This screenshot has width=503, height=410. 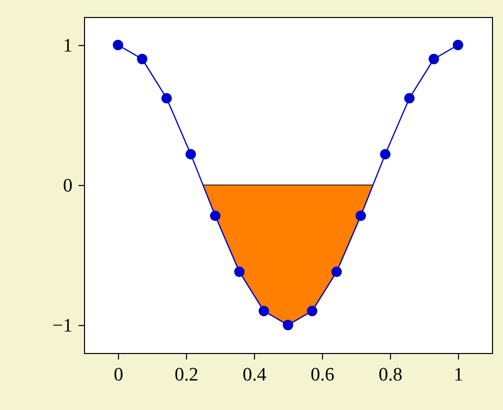 I want to click on y-tick-label: −1, so click(x=62, y=326).